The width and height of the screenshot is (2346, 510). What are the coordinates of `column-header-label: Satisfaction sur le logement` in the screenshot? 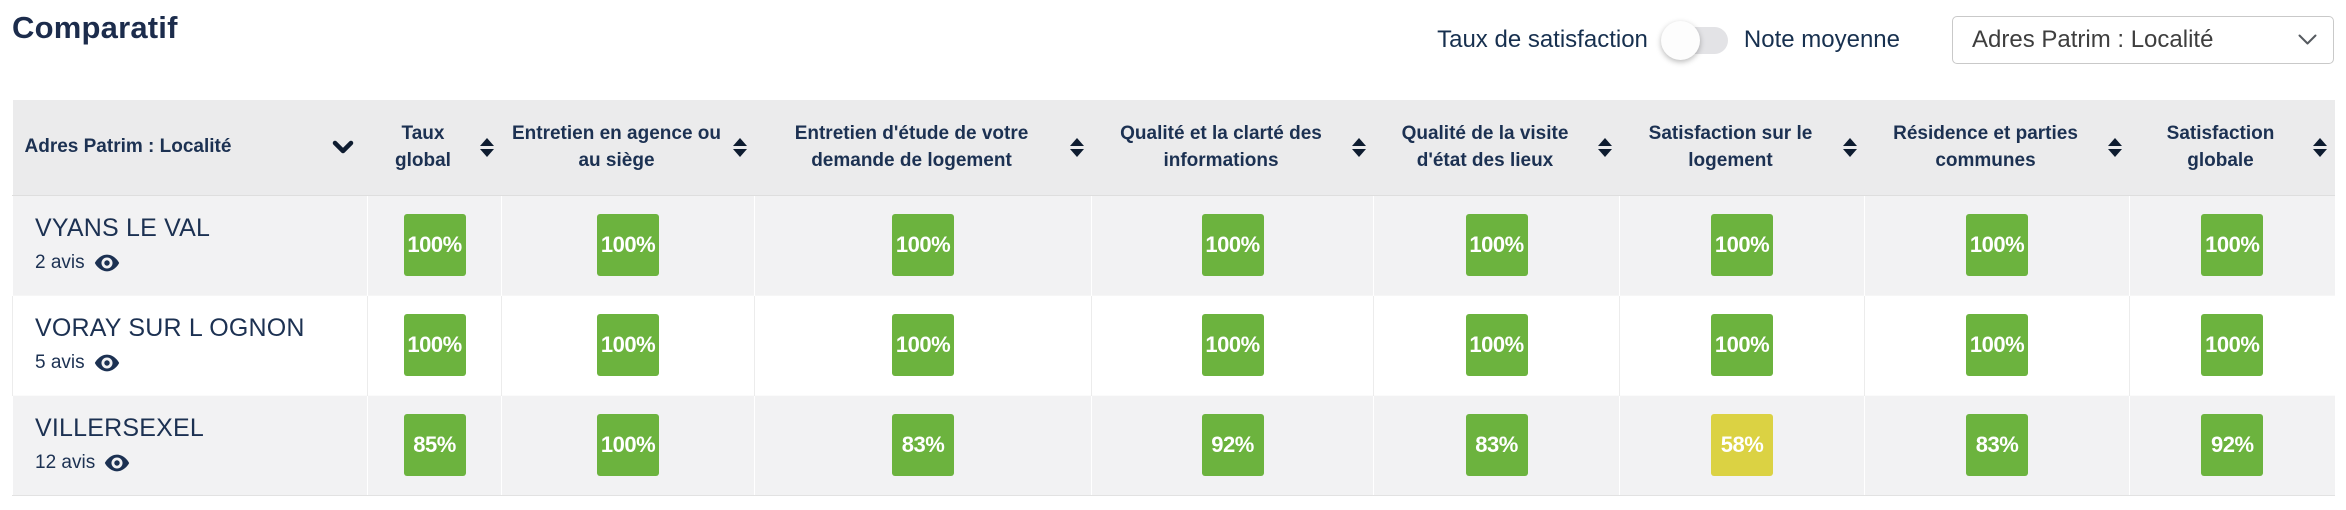 It's located at (1730, 147).